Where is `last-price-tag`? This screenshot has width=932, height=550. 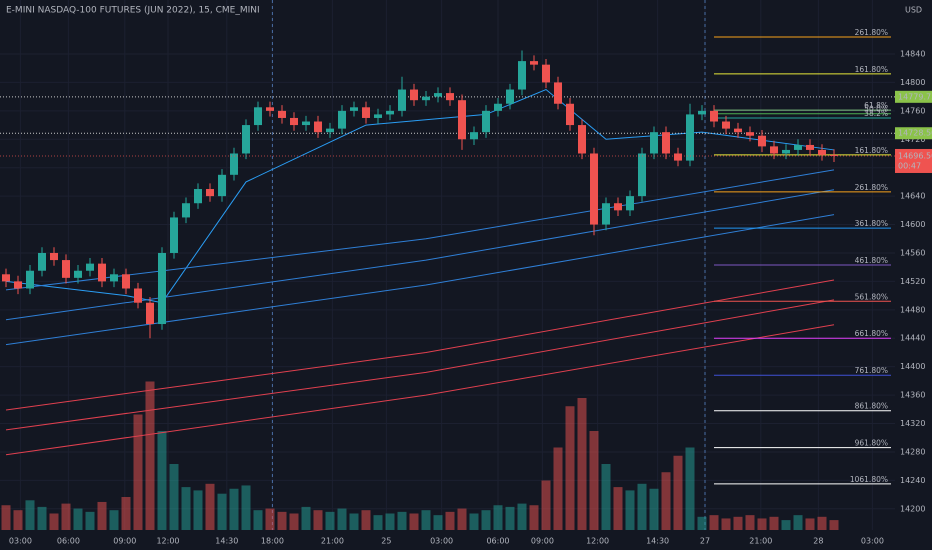 last-price-tag is located at coordinates (913, 160).